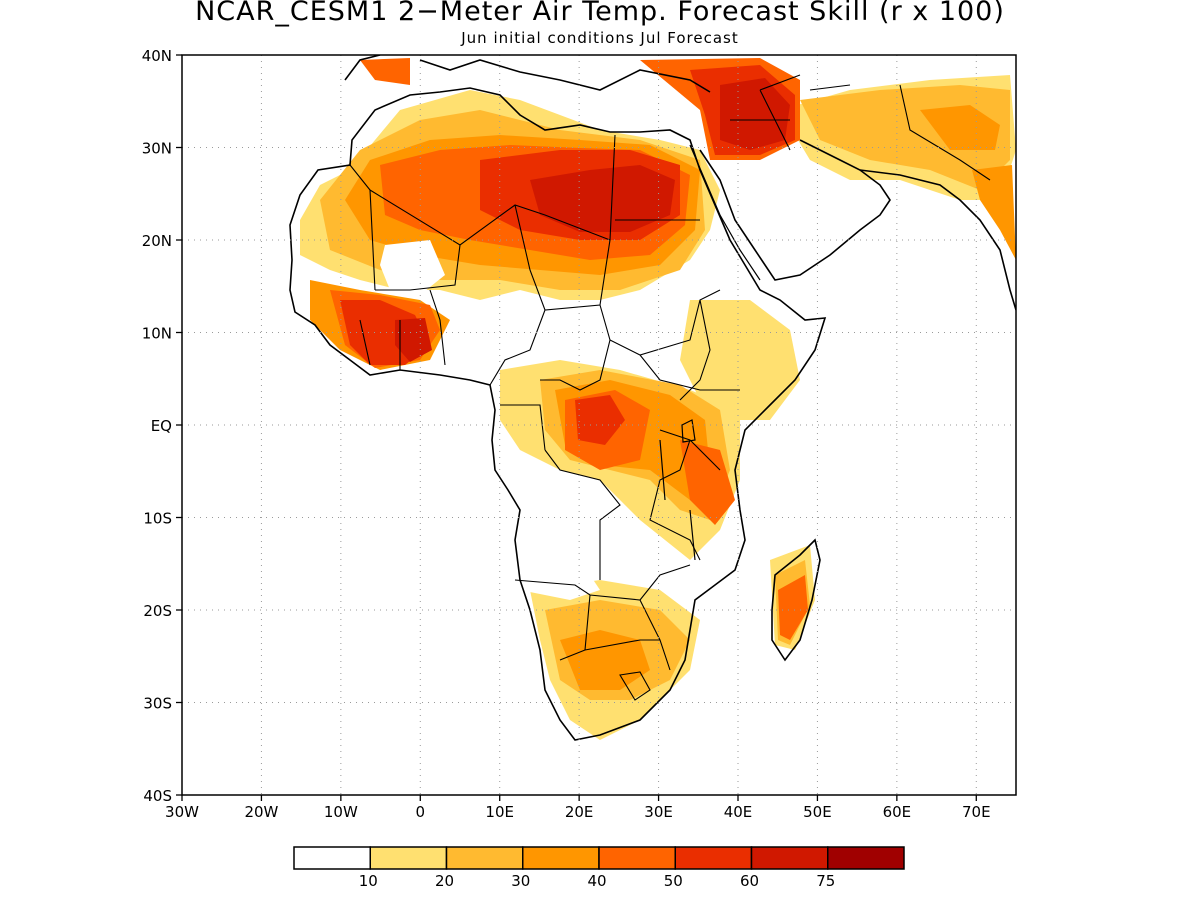  I want to click on madagascar-coastline, so click(796, 600).